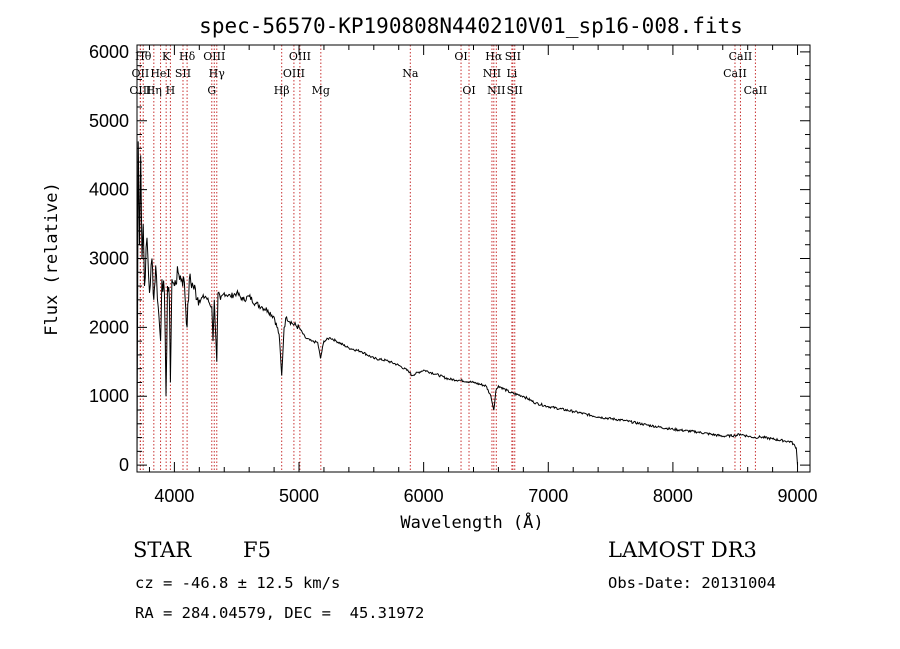  What do you see at coordinates (109, 396) in the screenshot?
I see `y-tick-label: 1000` at bounding box center [109, 396].